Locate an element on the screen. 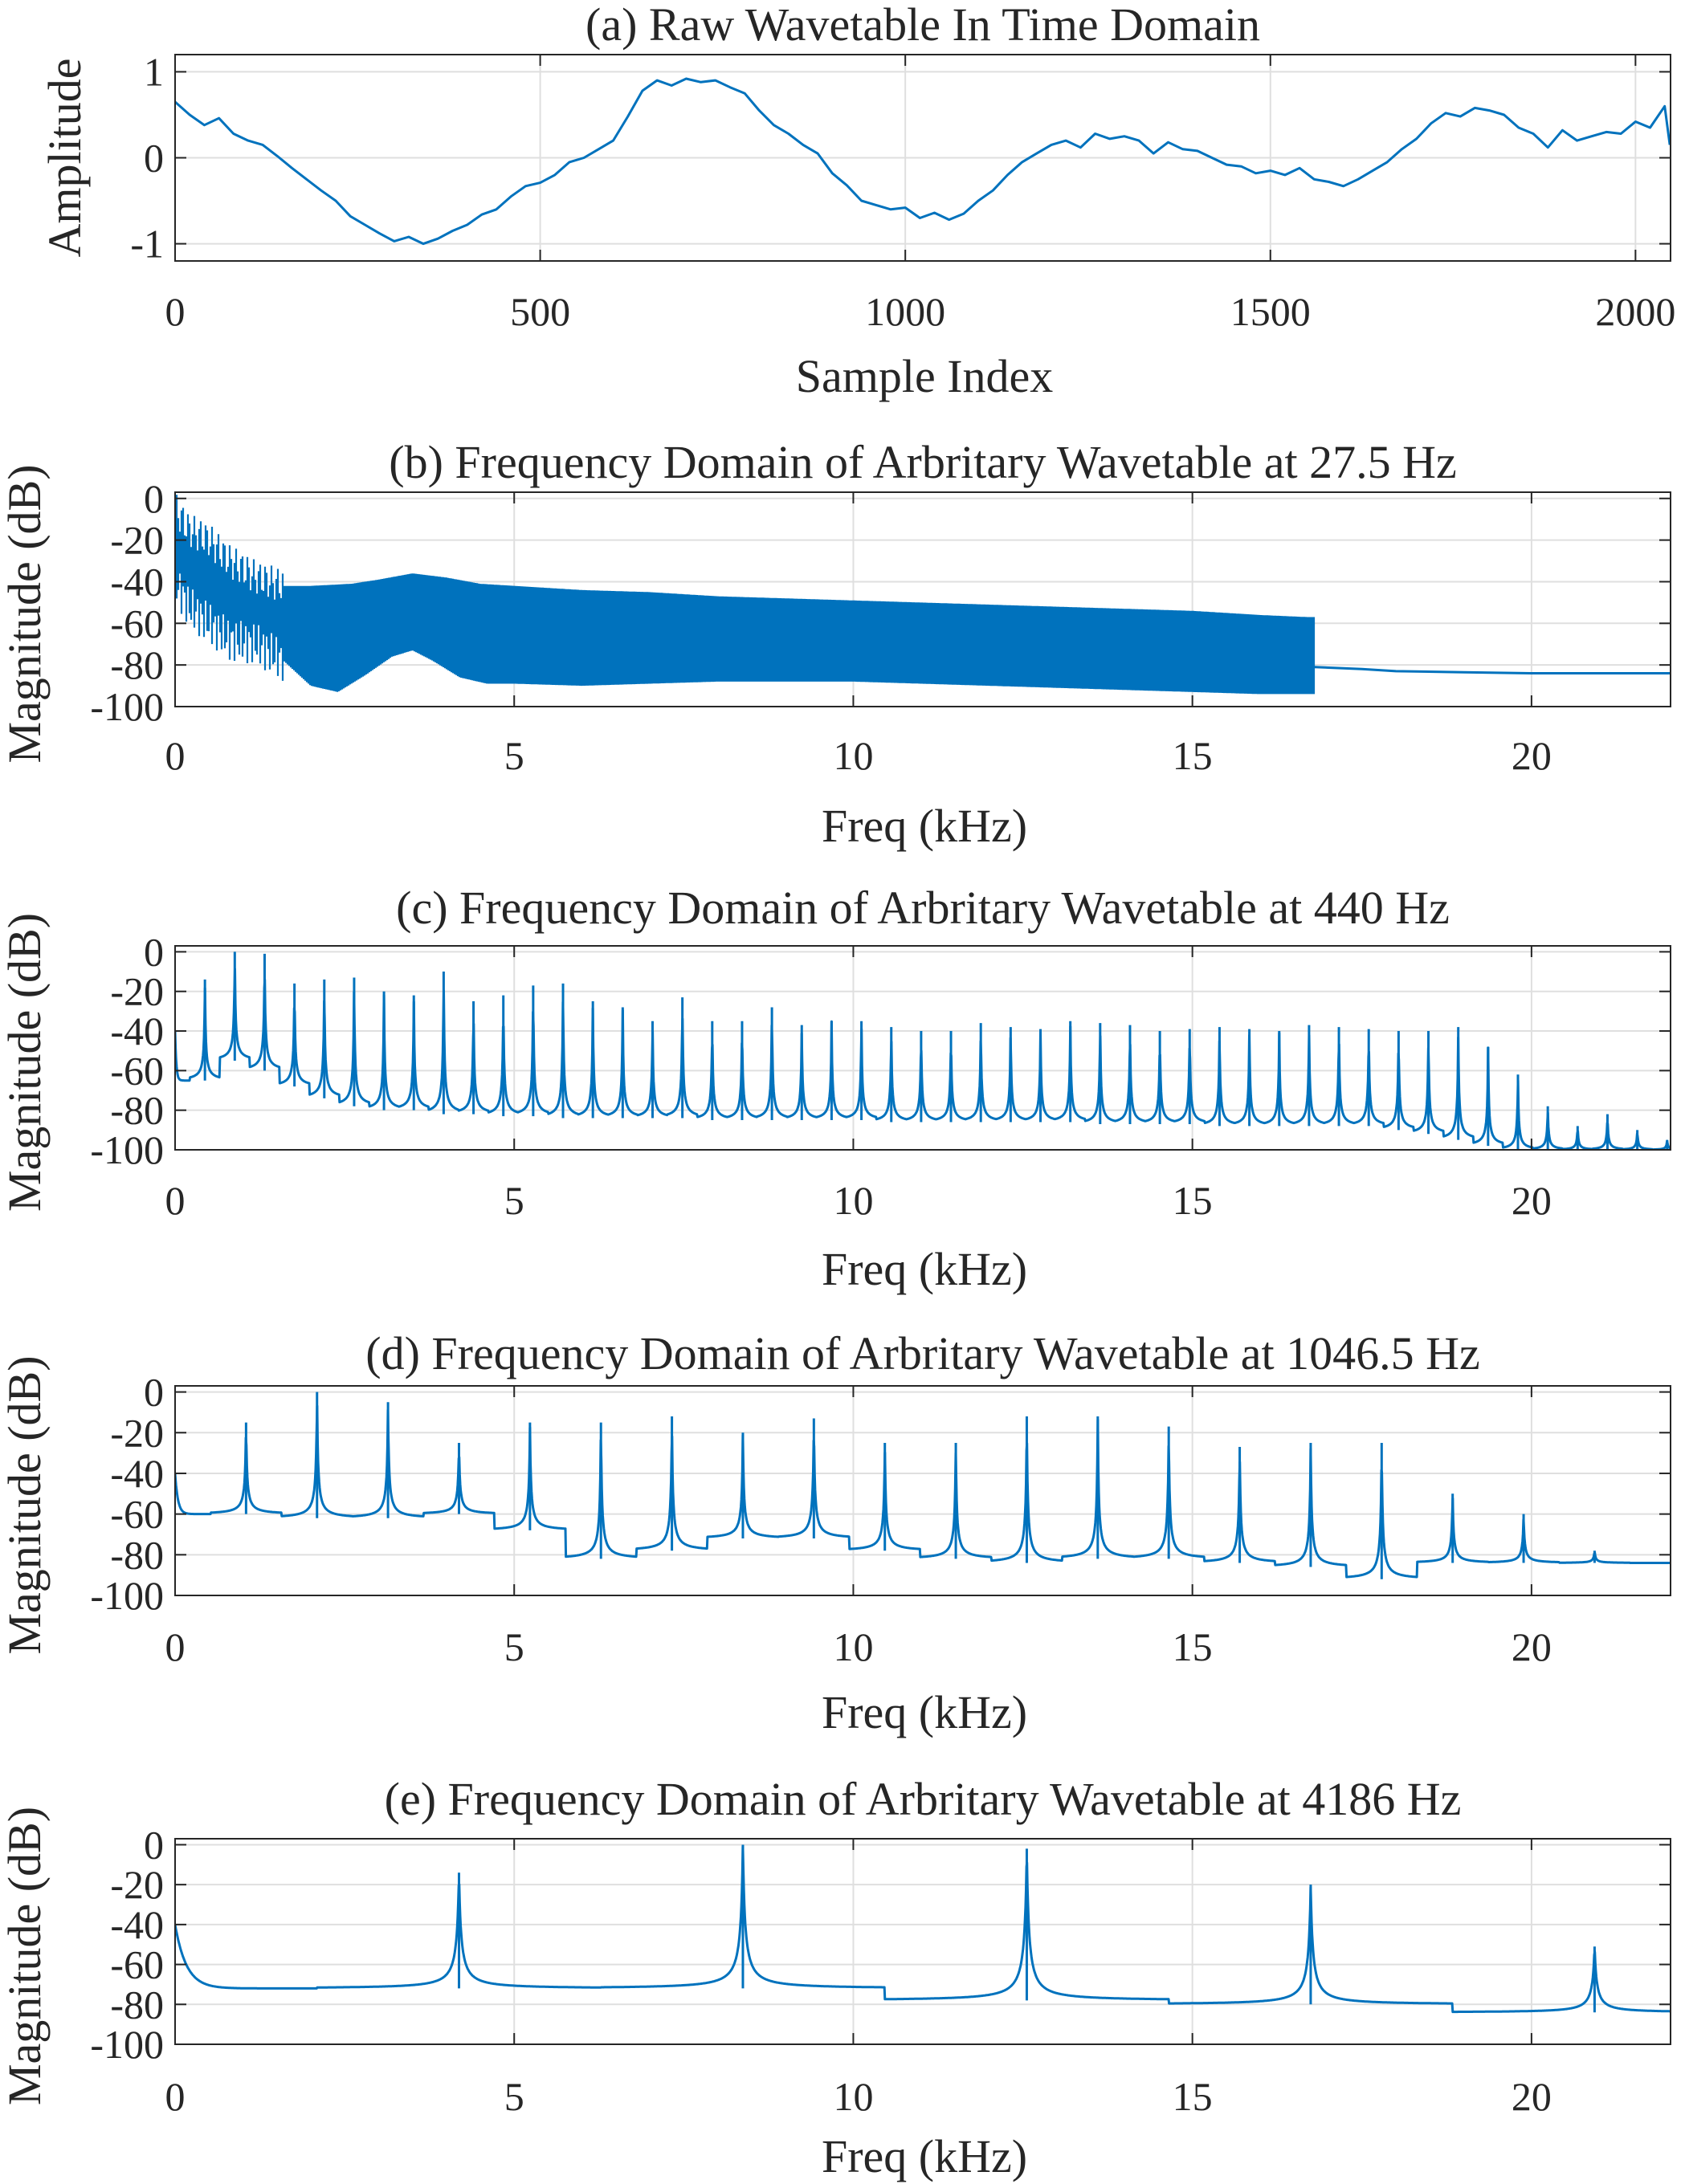 This screenshot has height=2184, width=1685. y-axis-label: Amplitude is located at coordinates (65, 157).